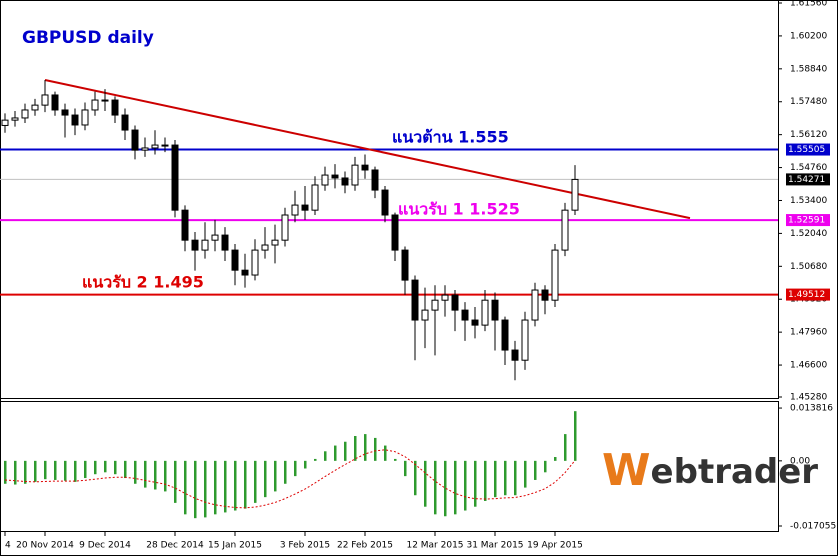 The width and height of the screenshot is (839, 557). I want to click on indicator-tick-label: 0.00, so click(800, 461).